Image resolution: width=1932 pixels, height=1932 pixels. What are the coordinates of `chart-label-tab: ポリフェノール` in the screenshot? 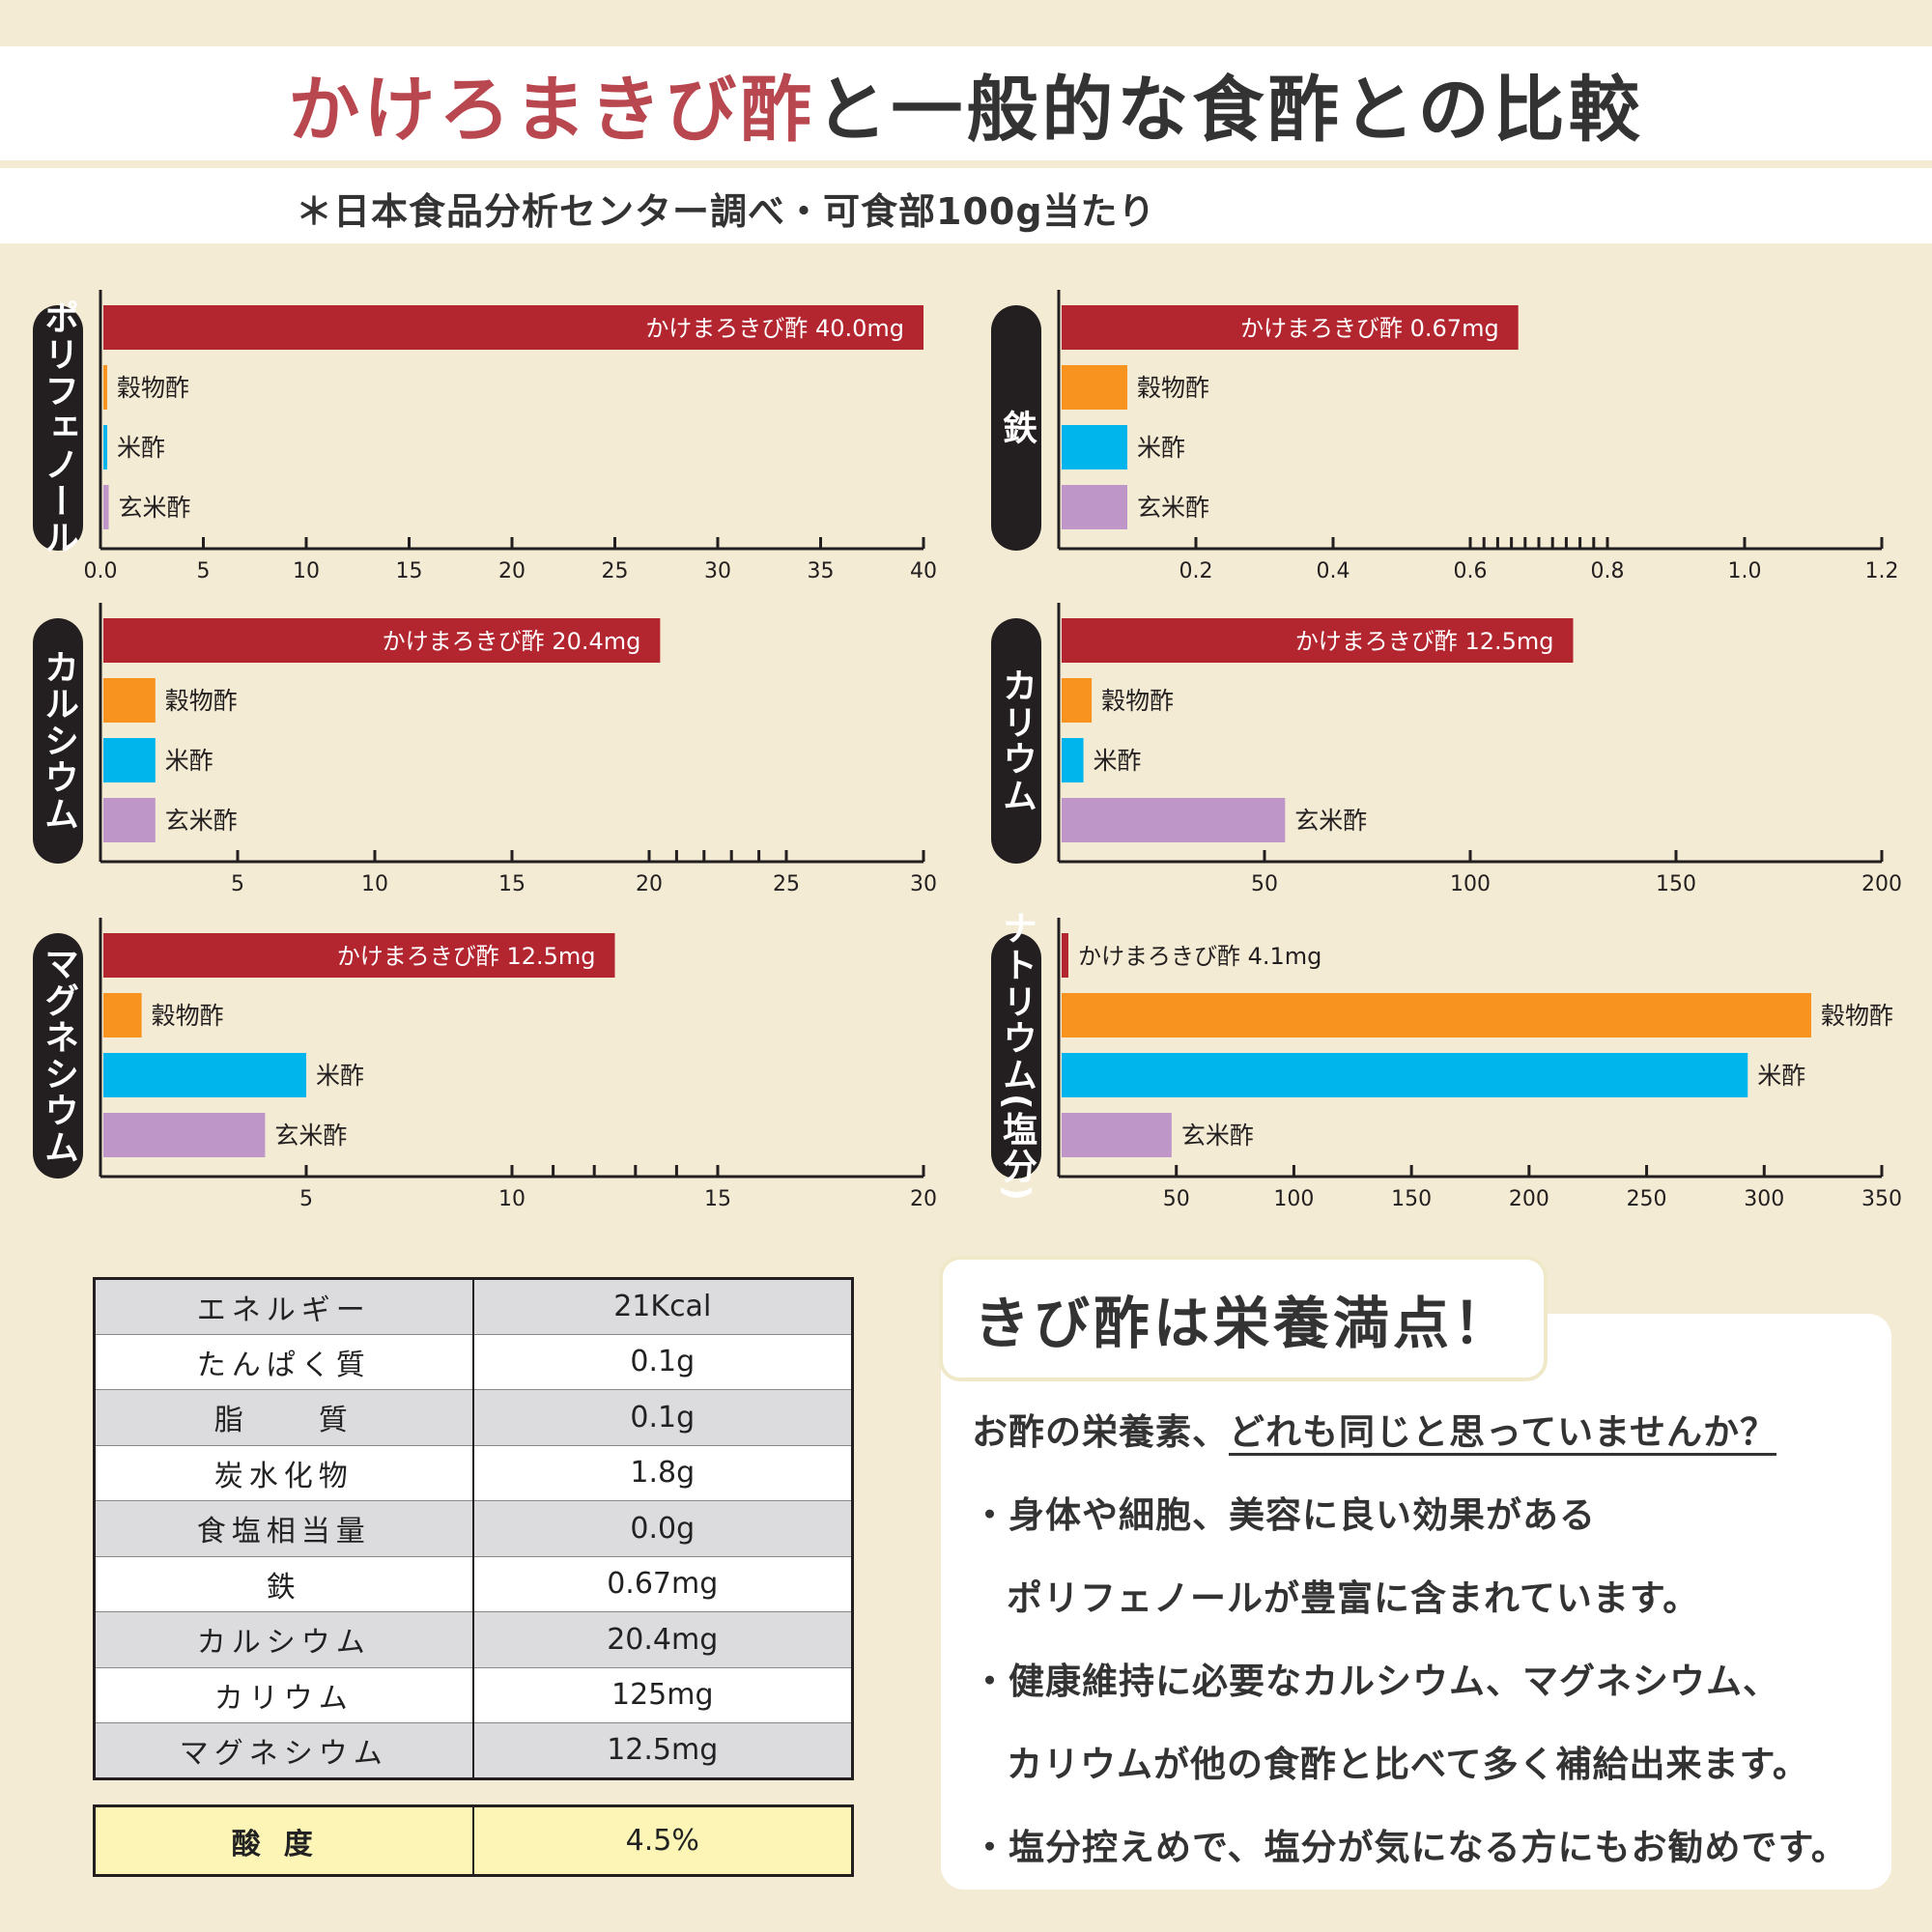 It's located at (58, 427).